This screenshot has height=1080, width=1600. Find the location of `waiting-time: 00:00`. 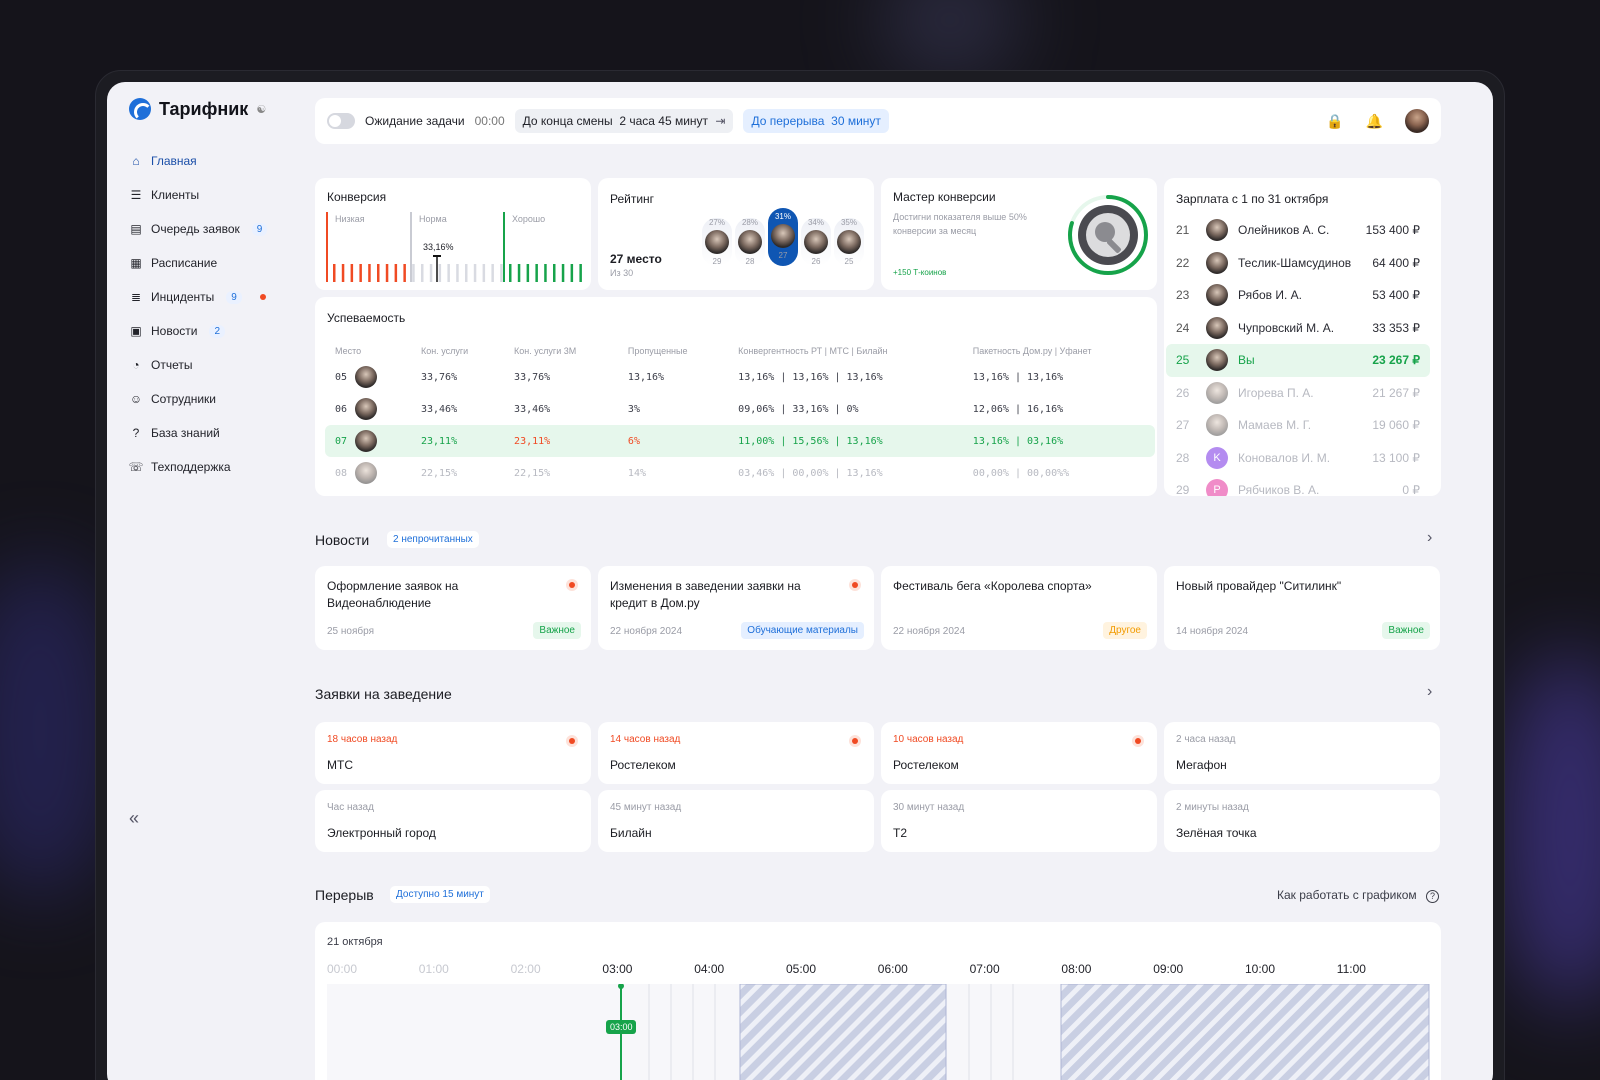

waiting-time: 00:00 is located at coordinates (489, 121).